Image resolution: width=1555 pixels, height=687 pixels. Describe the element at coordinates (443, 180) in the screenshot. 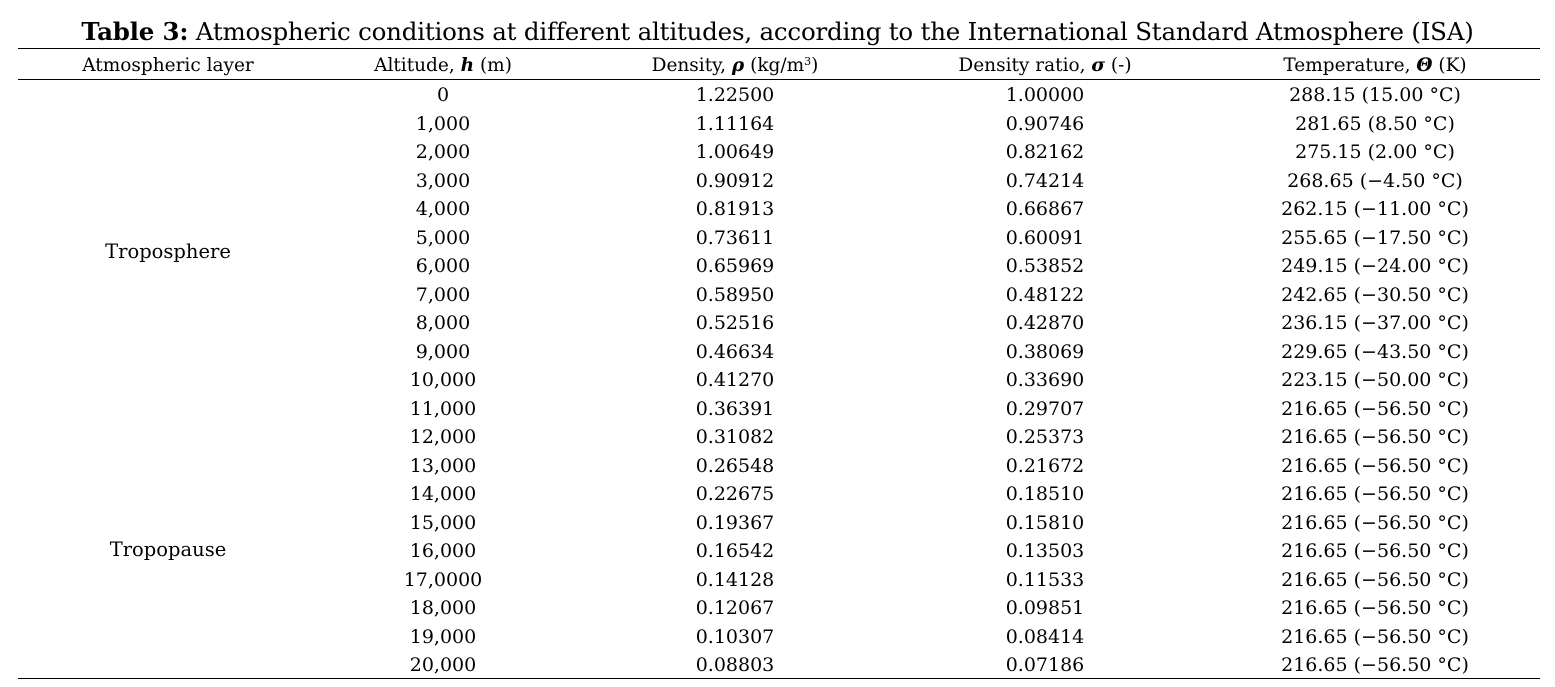

I see `cell-altitude: 3,000` at that location.